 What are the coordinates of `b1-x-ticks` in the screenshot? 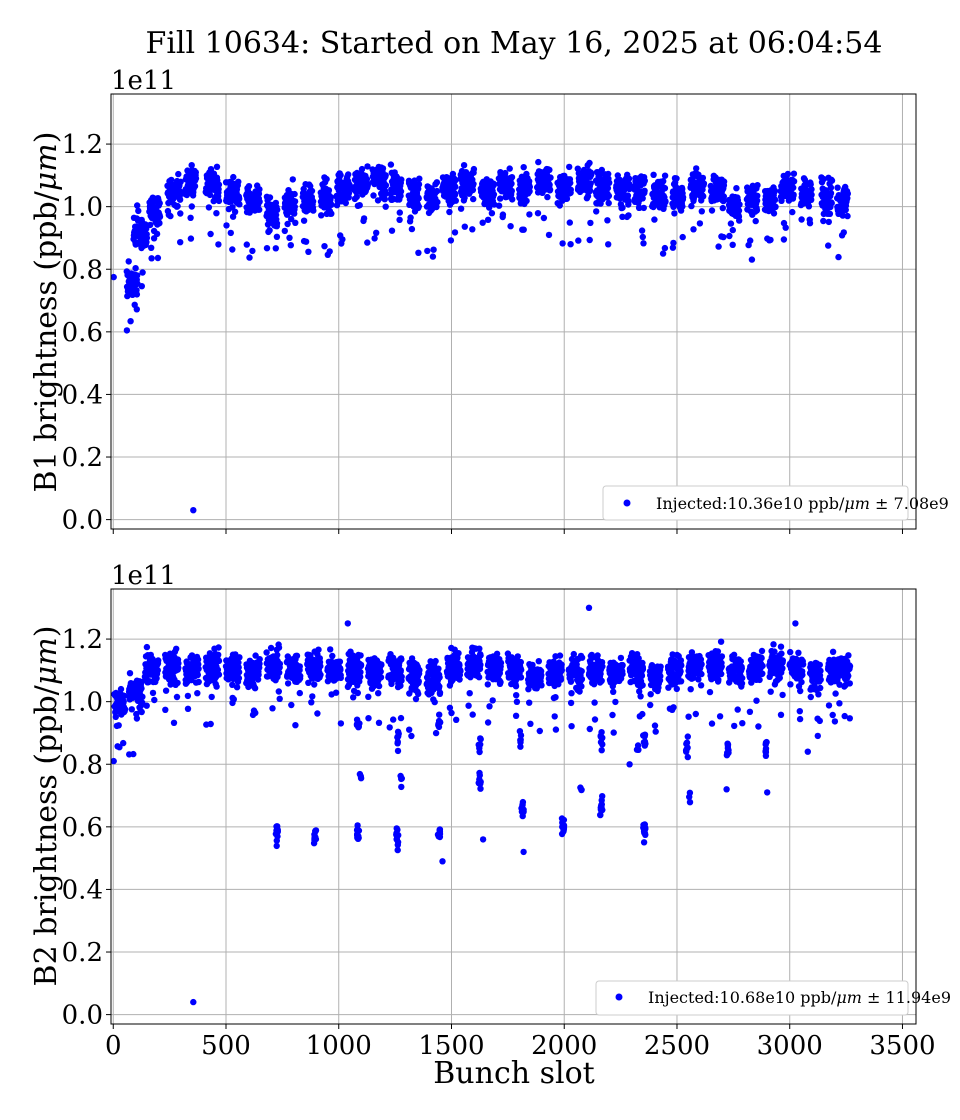 It's located at (507, 531).